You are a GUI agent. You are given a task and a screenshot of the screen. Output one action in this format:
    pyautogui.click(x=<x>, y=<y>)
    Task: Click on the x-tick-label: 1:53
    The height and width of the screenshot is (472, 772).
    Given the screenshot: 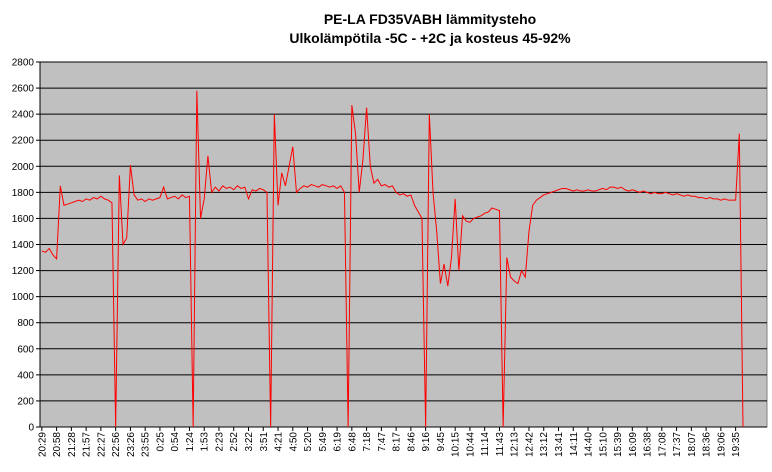 What is the action you would take?
    pyautogui.click(x=205, y=442)
    